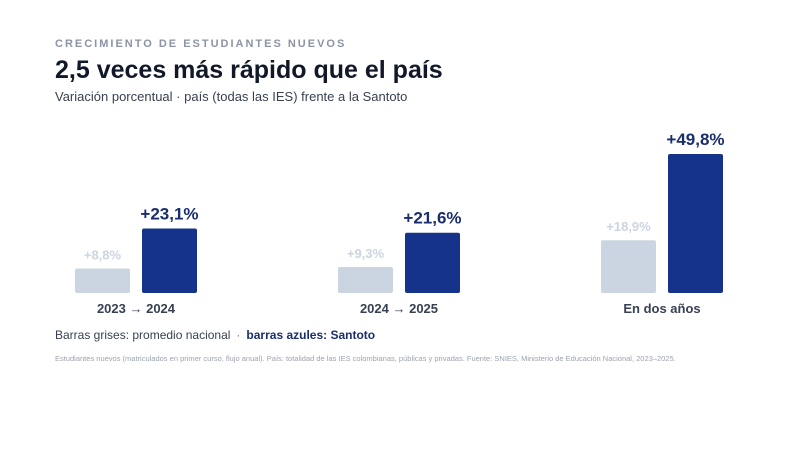 This screenshot has width=800, height=450. I want to click on category-label-2: En dos años, so click(661, 308).